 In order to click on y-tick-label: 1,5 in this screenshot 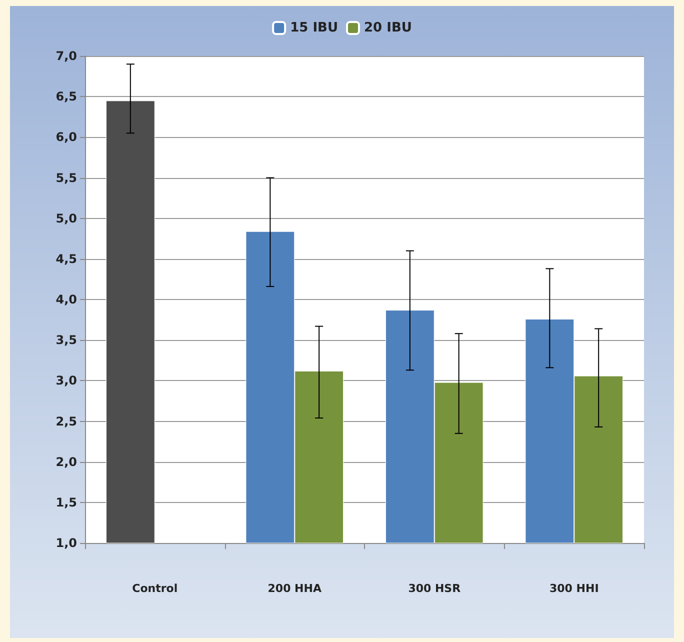, I will do `click(66, 502)`.